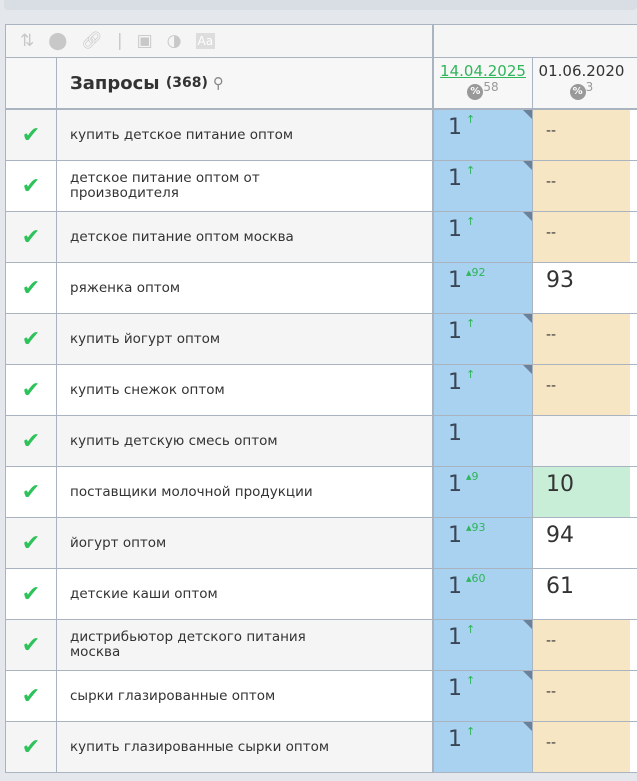 This screenshot has height=781, width=637. I want to click on search-icon: ⚲, so click(218, 82).